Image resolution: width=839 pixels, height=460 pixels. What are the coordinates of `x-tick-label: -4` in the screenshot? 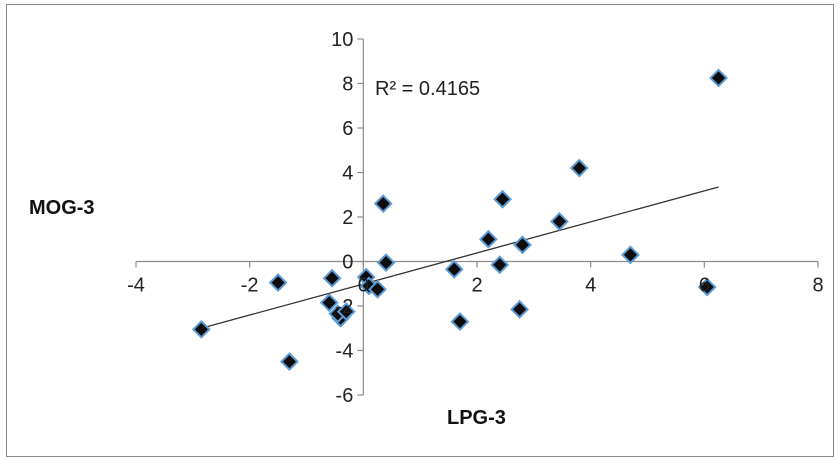 It's located at (136, 286).